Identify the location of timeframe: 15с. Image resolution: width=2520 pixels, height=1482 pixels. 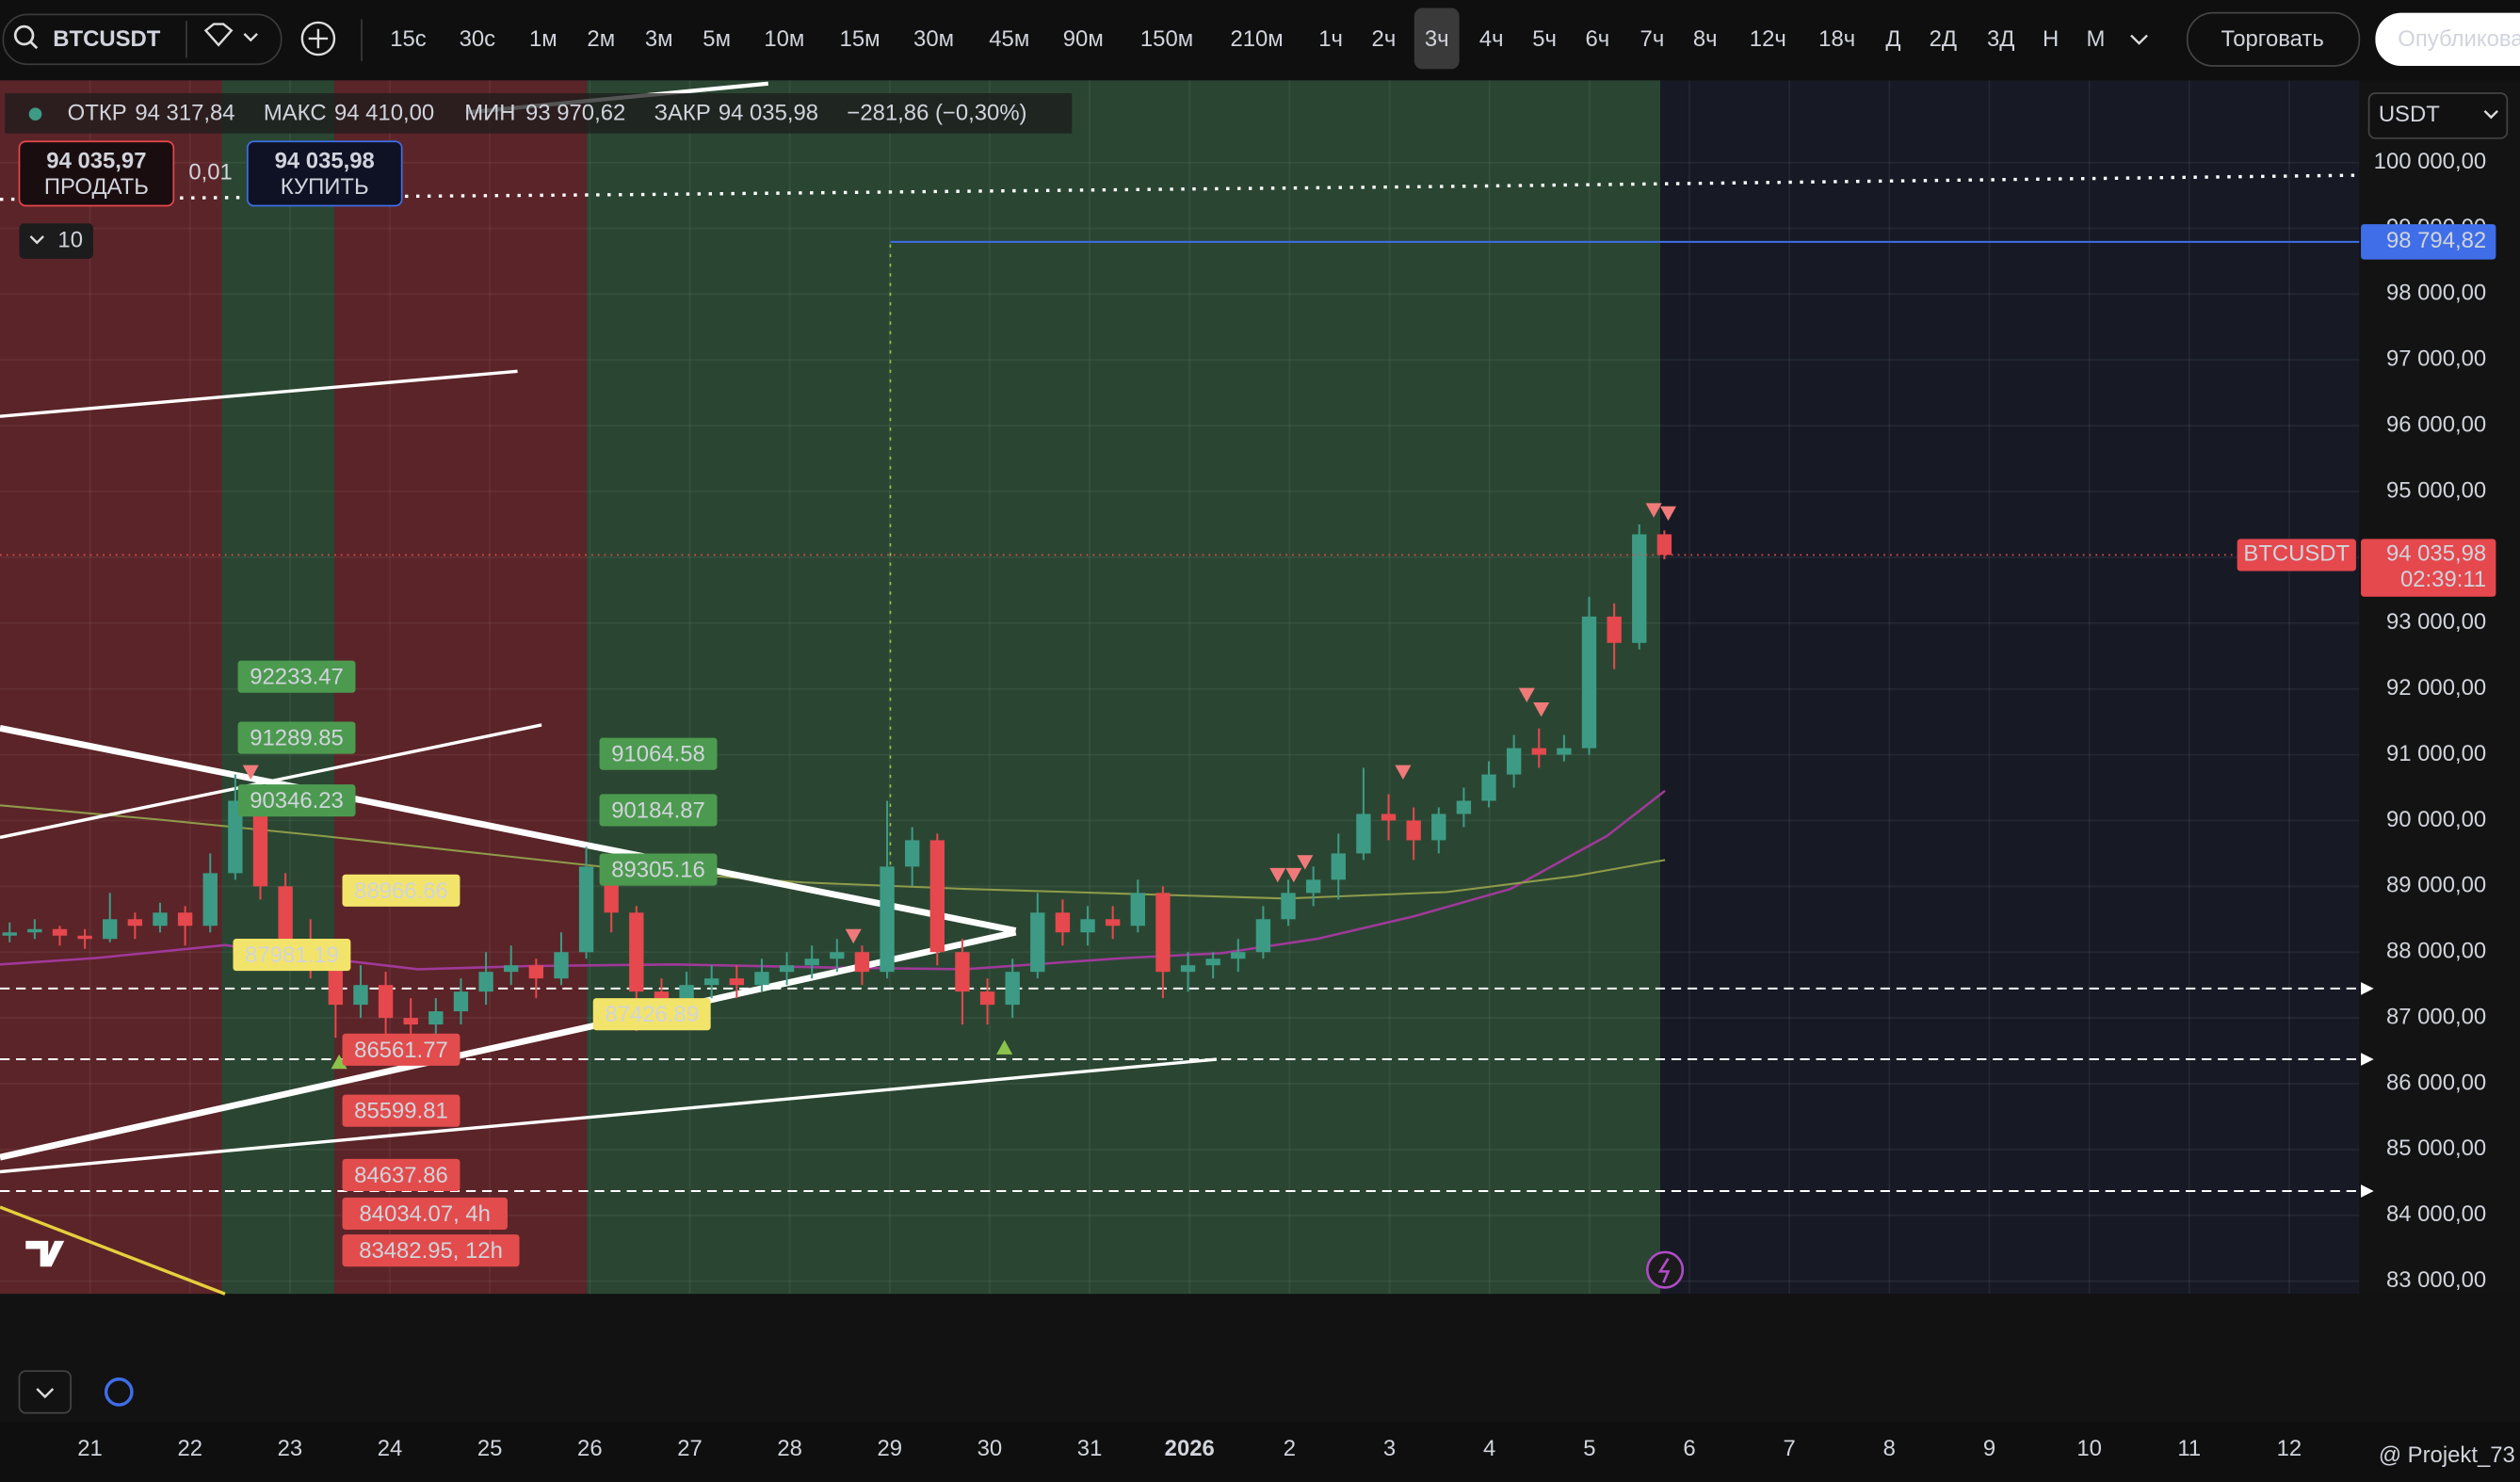
(409, 39).